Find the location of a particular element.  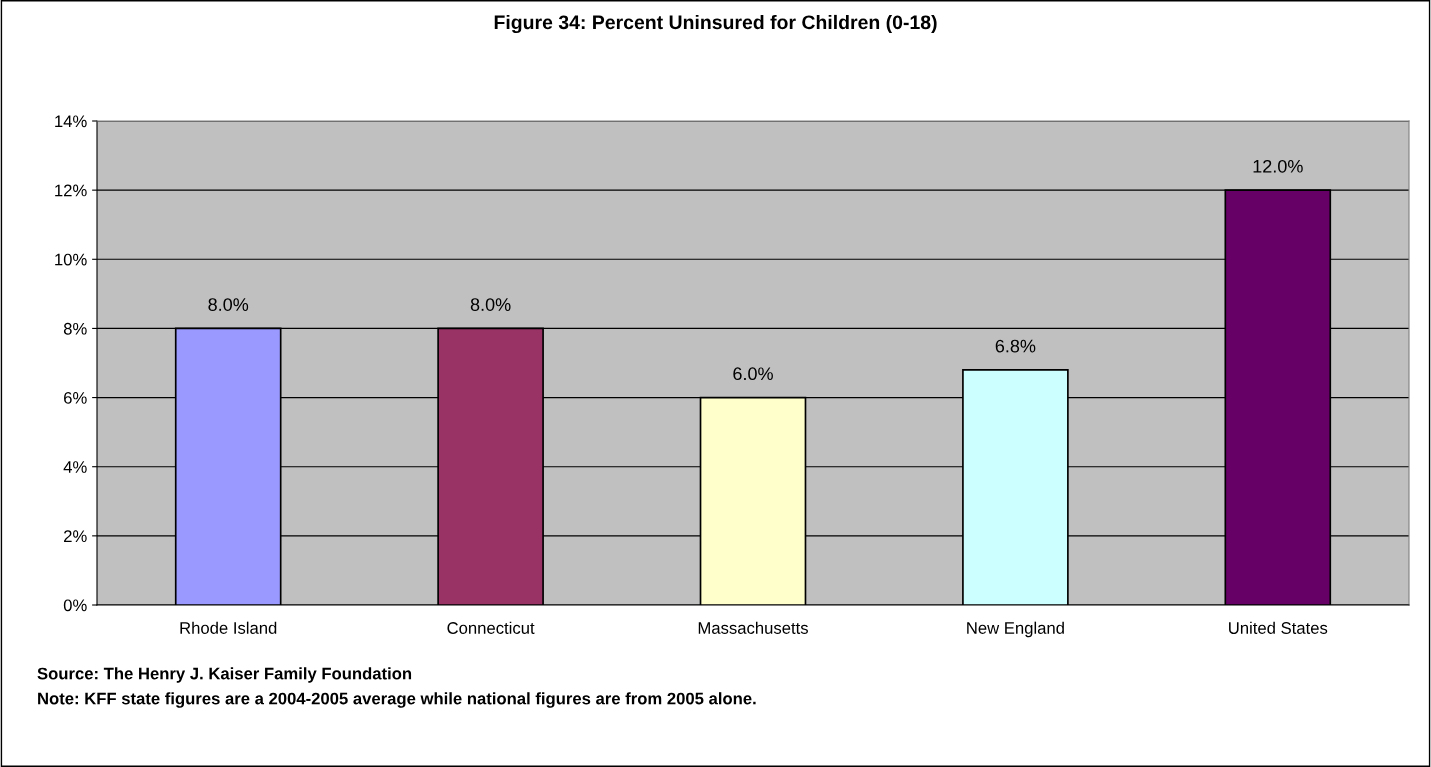

y-tick-label: 6% is located at coordinates (75, 397).